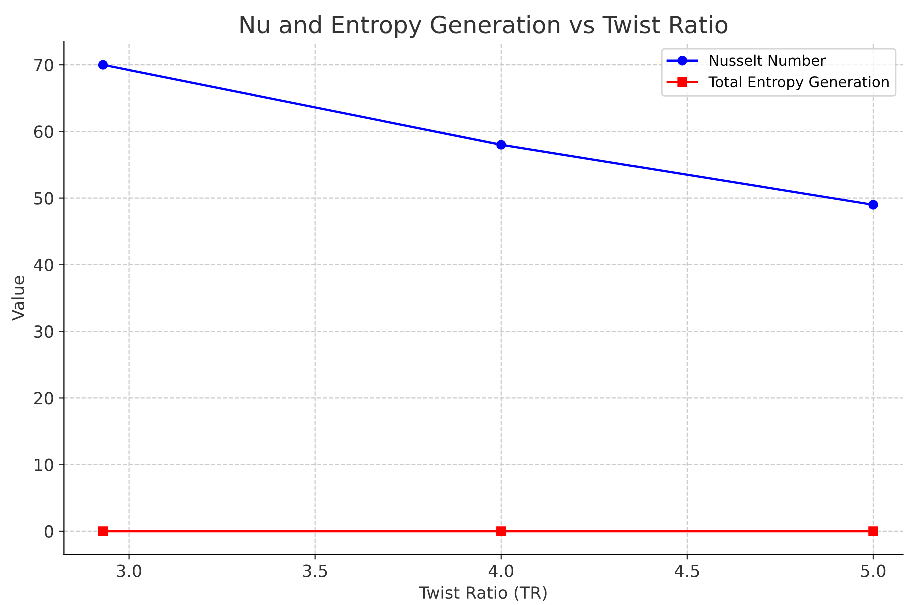 The image size is (917, 605). What do you see at coordinates (44, 398) in the screenshot?
I see `y-tick-label: 20` at bounding box center [44, 398].